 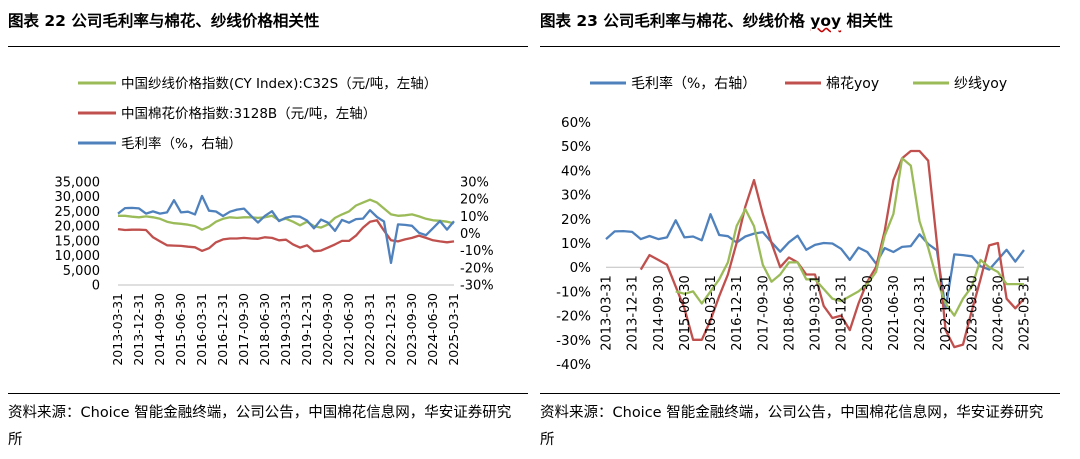 I want to click on right-title-main: 图表 23 公司毛利率与棉花、纱线价格, so click(x=675, y=21).